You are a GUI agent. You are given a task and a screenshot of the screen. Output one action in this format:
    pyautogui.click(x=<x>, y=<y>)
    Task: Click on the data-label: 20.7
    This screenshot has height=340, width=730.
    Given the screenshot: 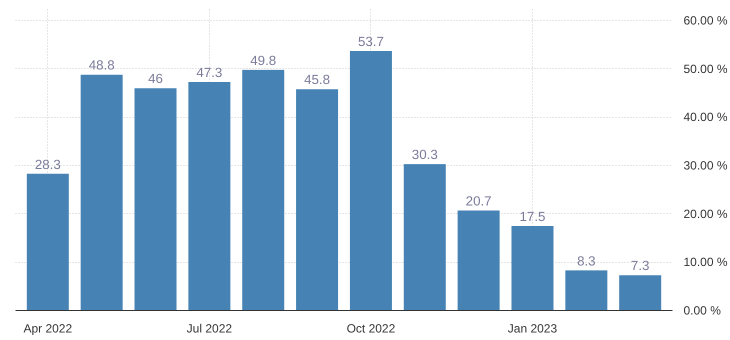 What is the action you would take?
    pyautogui.click(x=479, y=200)
    